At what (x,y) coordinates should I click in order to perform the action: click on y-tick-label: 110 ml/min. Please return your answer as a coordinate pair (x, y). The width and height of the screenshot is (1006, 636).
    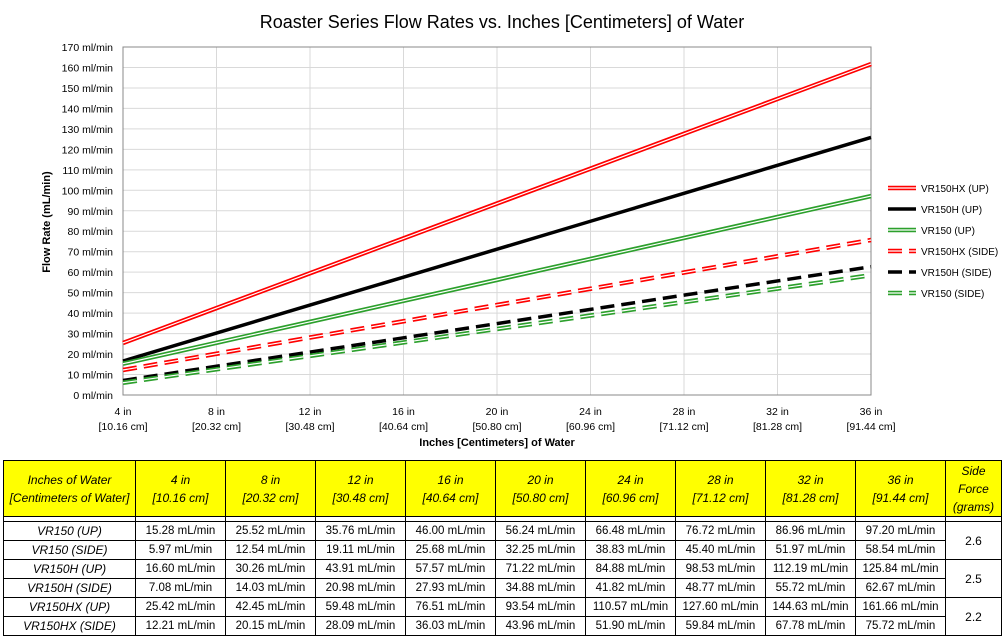
    Looking at the image, I should click on (87, 171).